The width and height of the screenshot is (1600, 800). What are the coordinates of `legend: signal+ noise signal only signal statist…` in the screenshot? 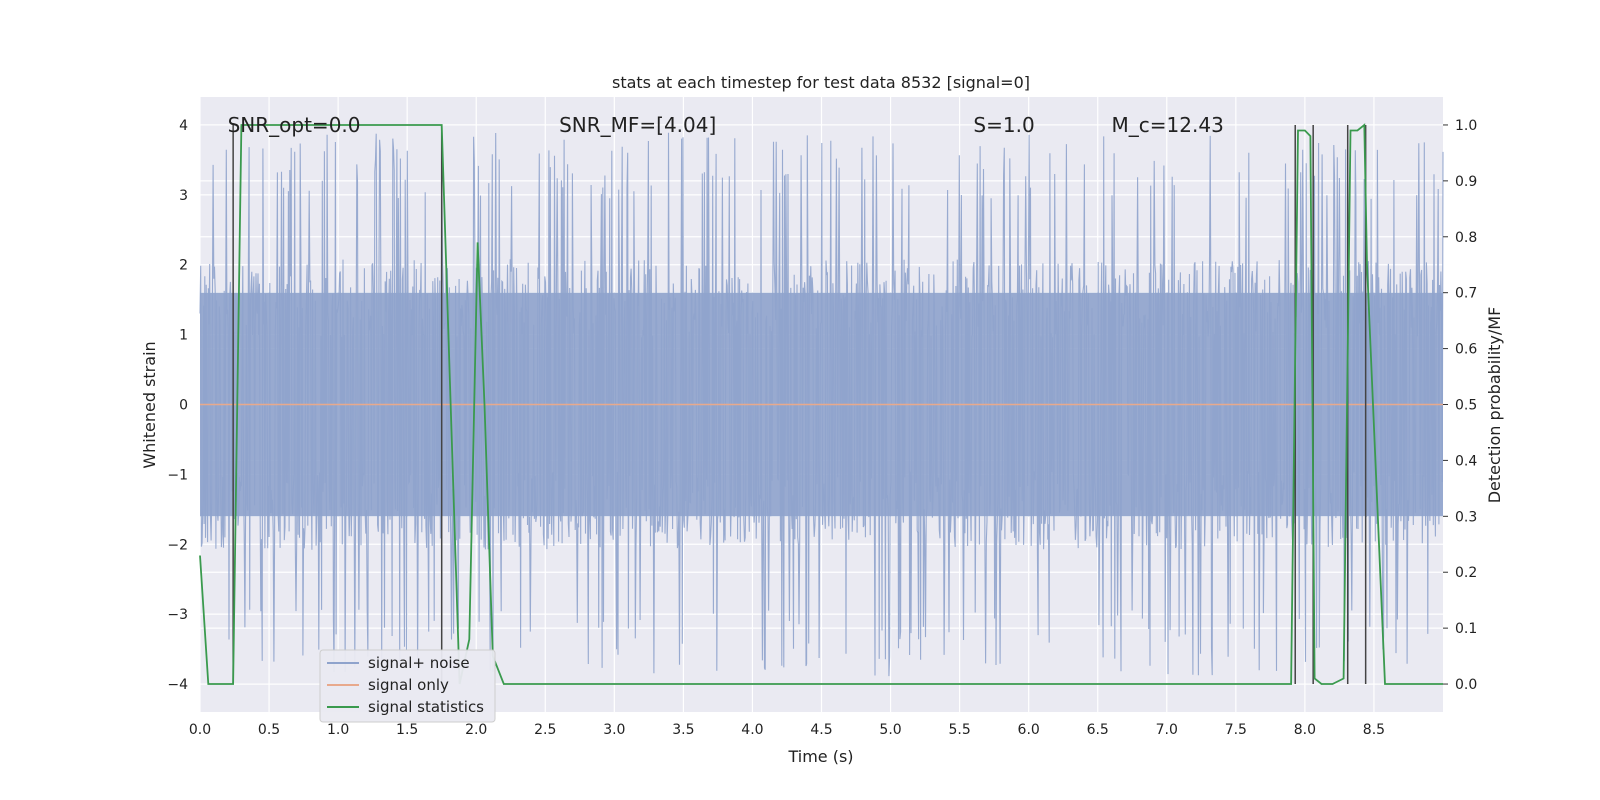 It's located at (407, 686).